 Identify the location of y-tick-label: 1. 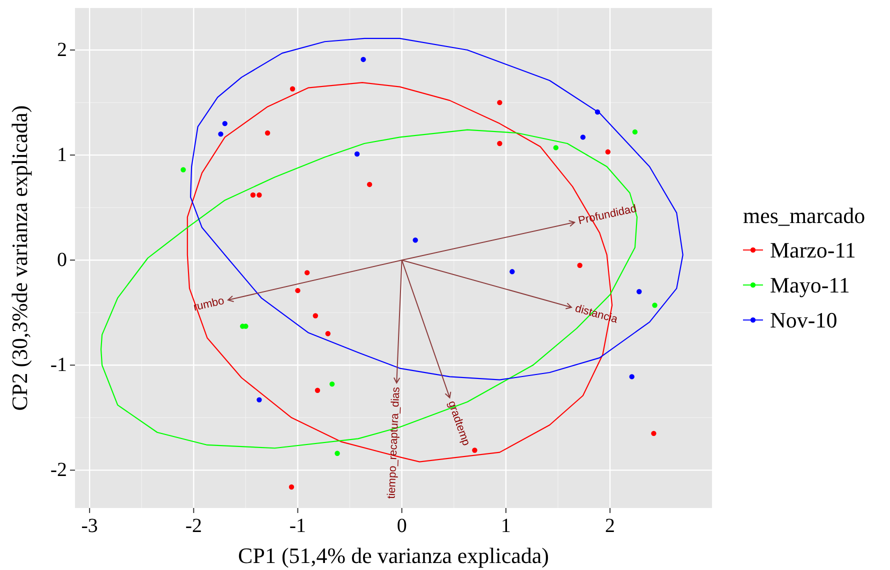
(62, 155).